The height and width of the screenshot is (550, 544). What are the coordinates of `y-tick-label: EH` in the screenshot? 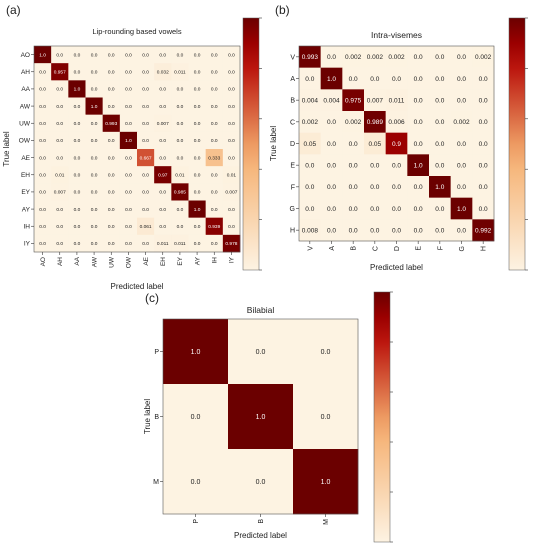 It's located at (25, 175).